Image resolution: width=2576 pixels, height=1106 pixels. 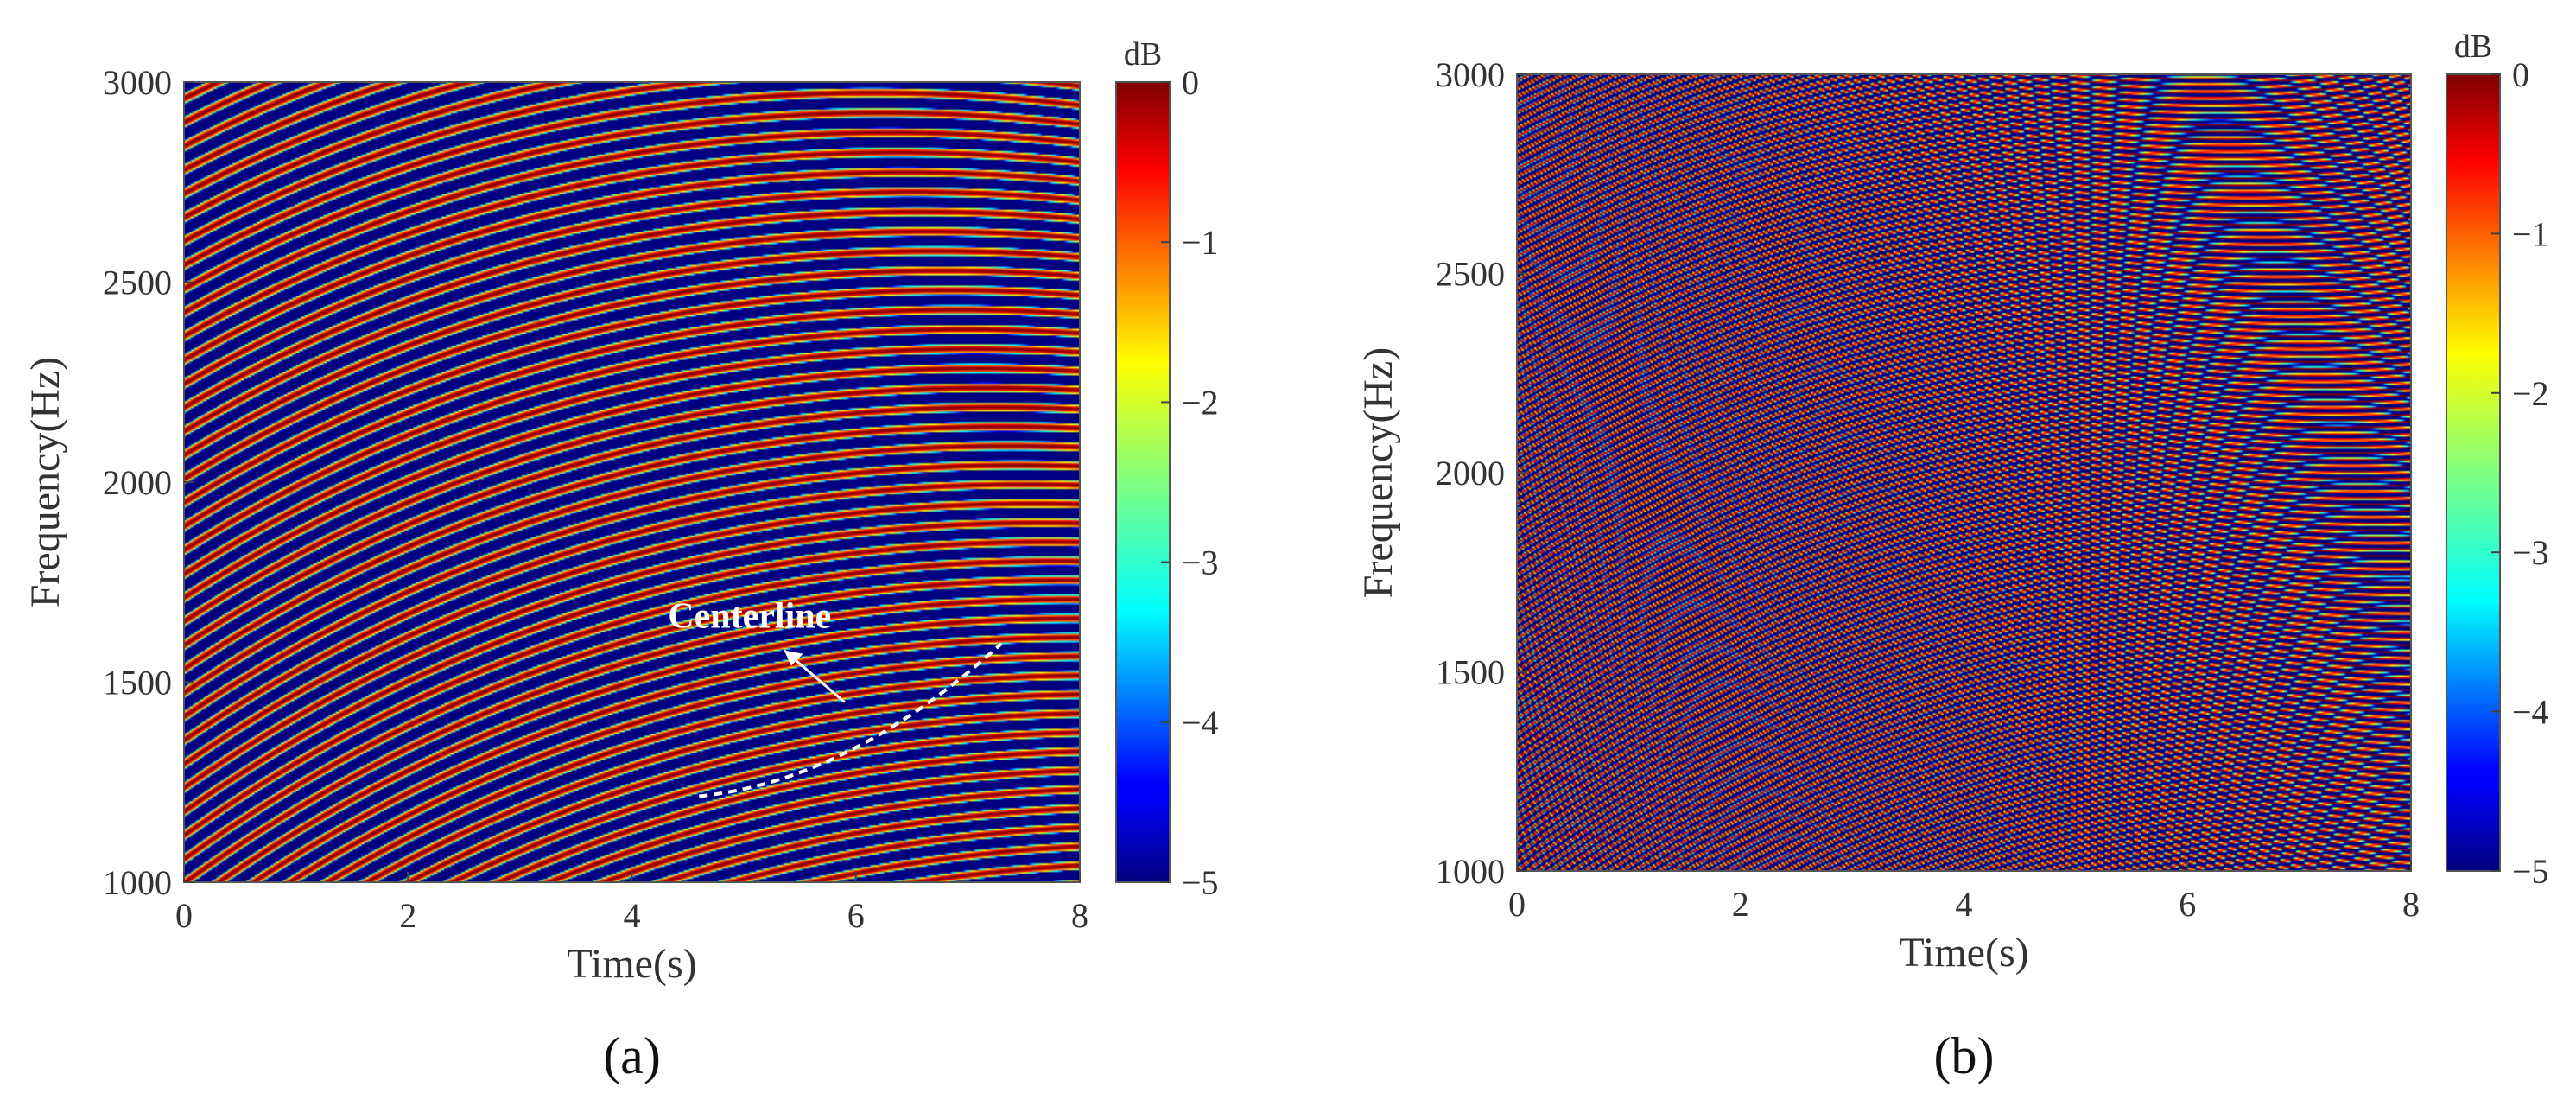 What do you see at coordinates (1964, 1055) in the screenshot?
I see `panel-label: (b)` at bounding box center [1964, 1055].